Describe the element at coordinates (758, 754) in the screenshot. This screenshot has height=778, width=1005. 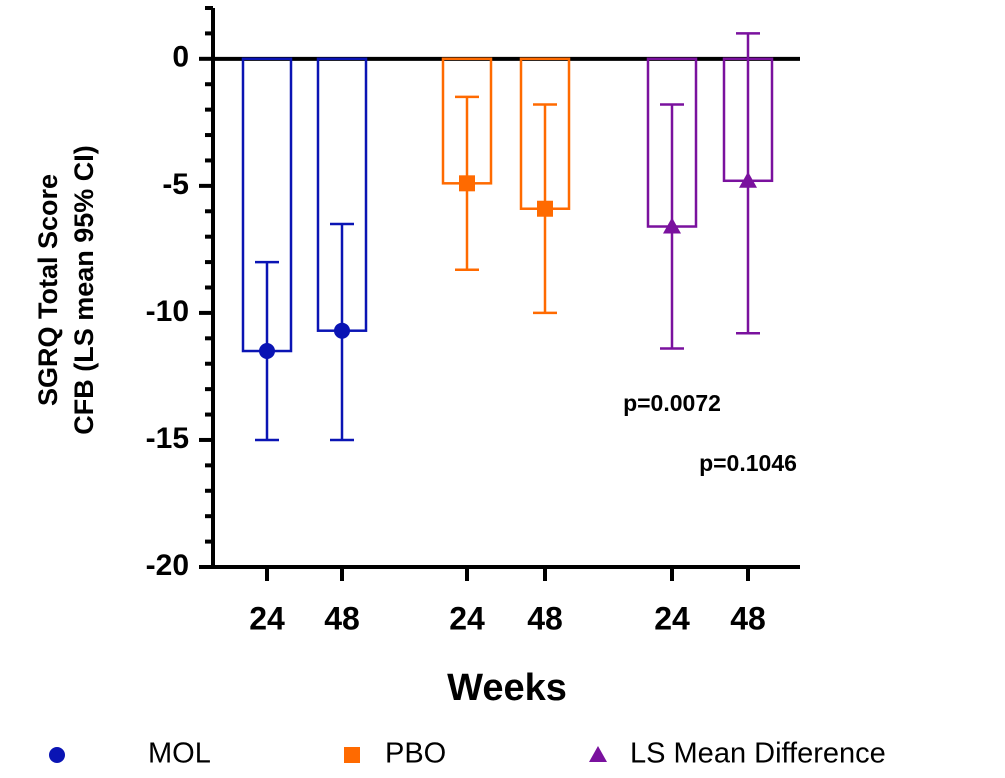
I see `legend-label: LS Mean Difference` at that location.